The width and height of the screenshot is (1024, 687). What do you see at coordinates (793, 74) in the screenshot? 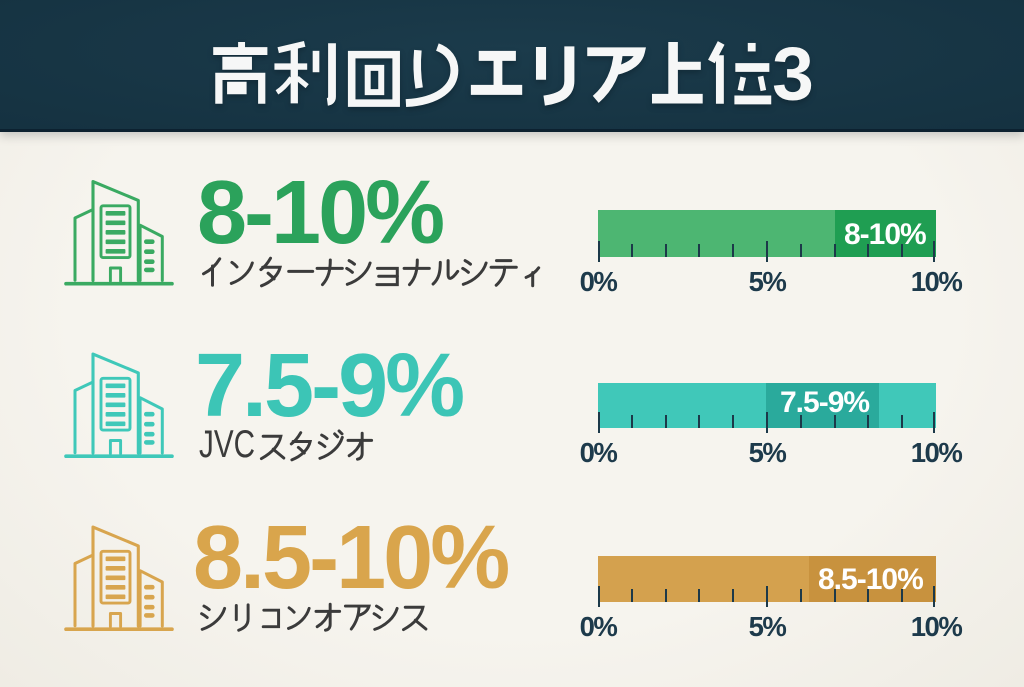
I see `svg-text: 3` at bounding box center [793, 74].